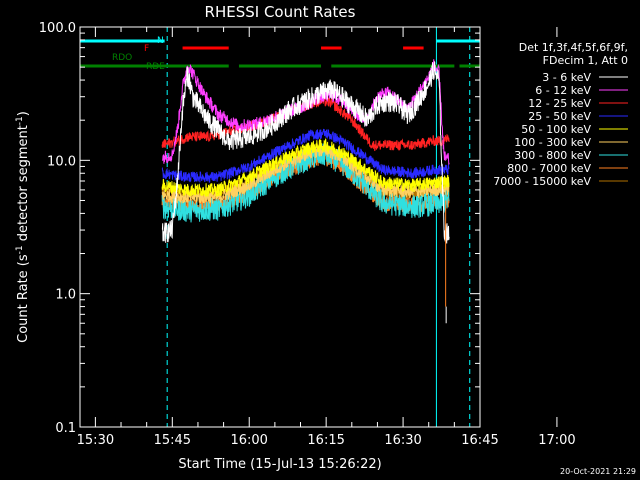 This screenshot has height=480, width=640. I want to click on x-tick-label: 16:45, so click(479, 440).